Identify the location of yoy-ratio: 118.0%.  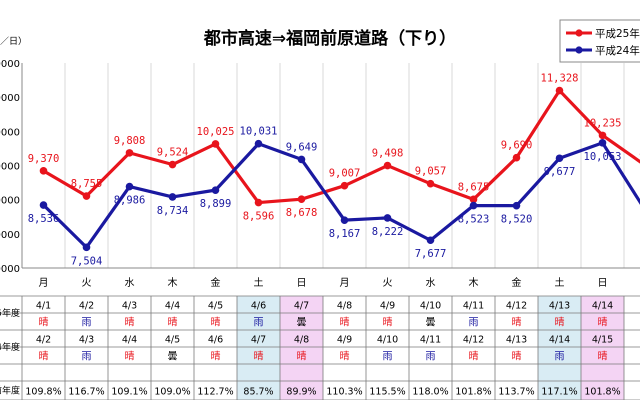
(430, 392).